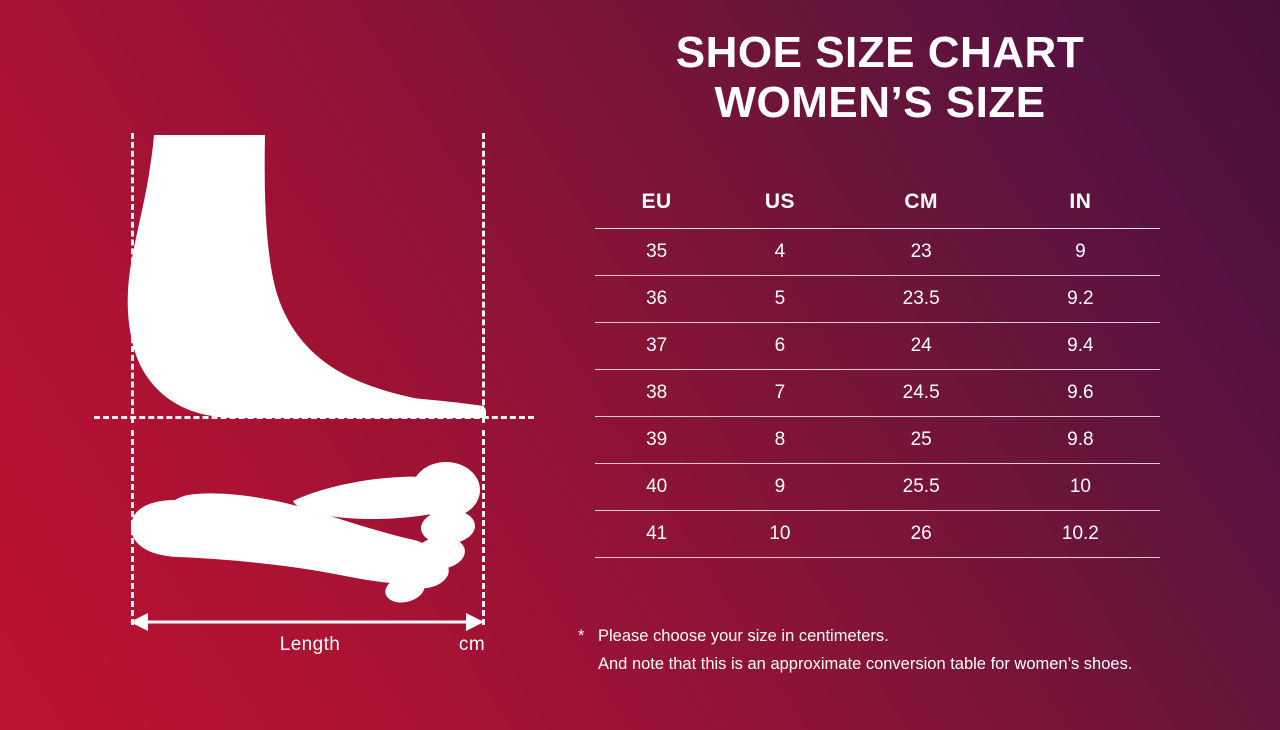 The width and height of the screenshot is (1280, 730). What do you see at coordinates (780, 346) in the screenshot?
I see `cell-us: 6` at bounding box center [780, 346].